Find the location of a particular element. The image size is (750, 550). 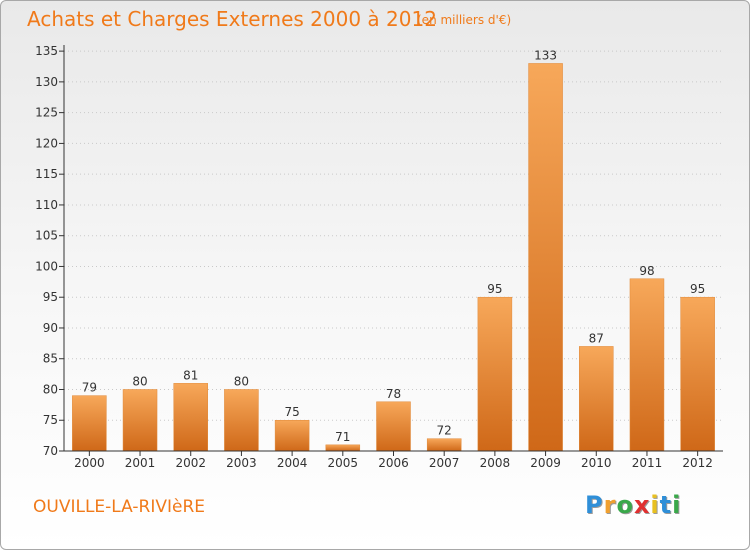

y-tick-label: 130 is located at coordinates (46, 82).